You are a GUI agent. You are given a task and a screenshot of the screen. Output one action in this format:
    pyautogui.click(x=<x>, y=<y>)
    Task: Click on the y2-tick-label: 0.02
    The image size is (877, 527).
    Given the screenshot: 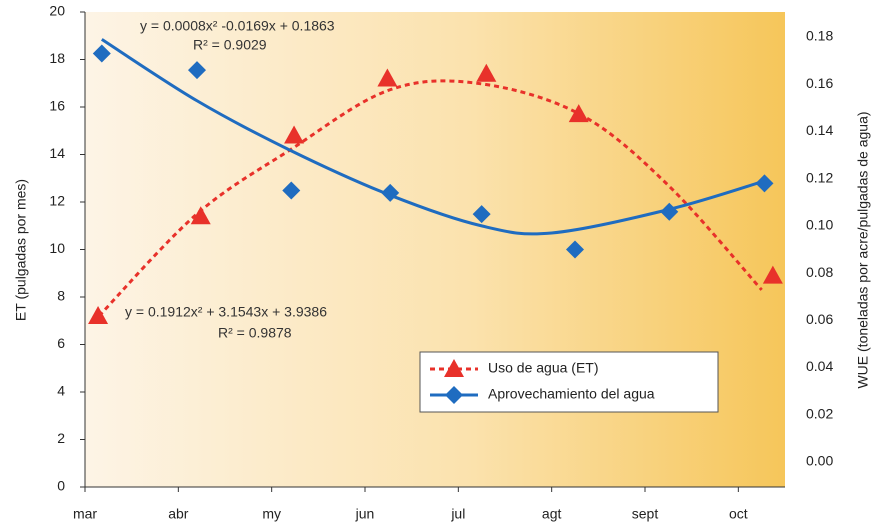 What is the action you would take?
    pyautogui.click(x=819, y=413)
    